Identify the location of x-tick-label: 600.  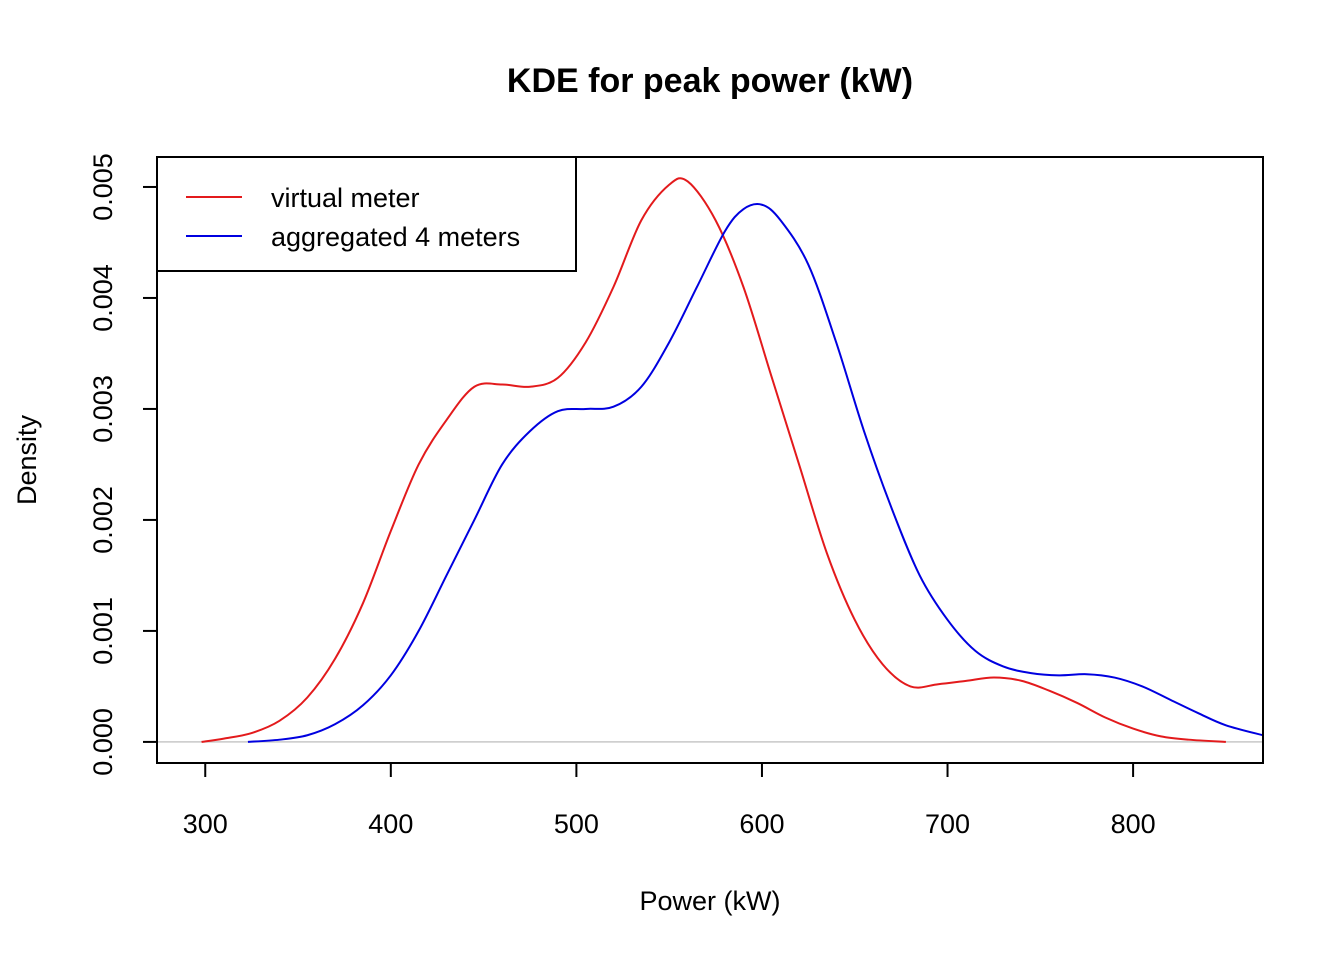
(761, 824).